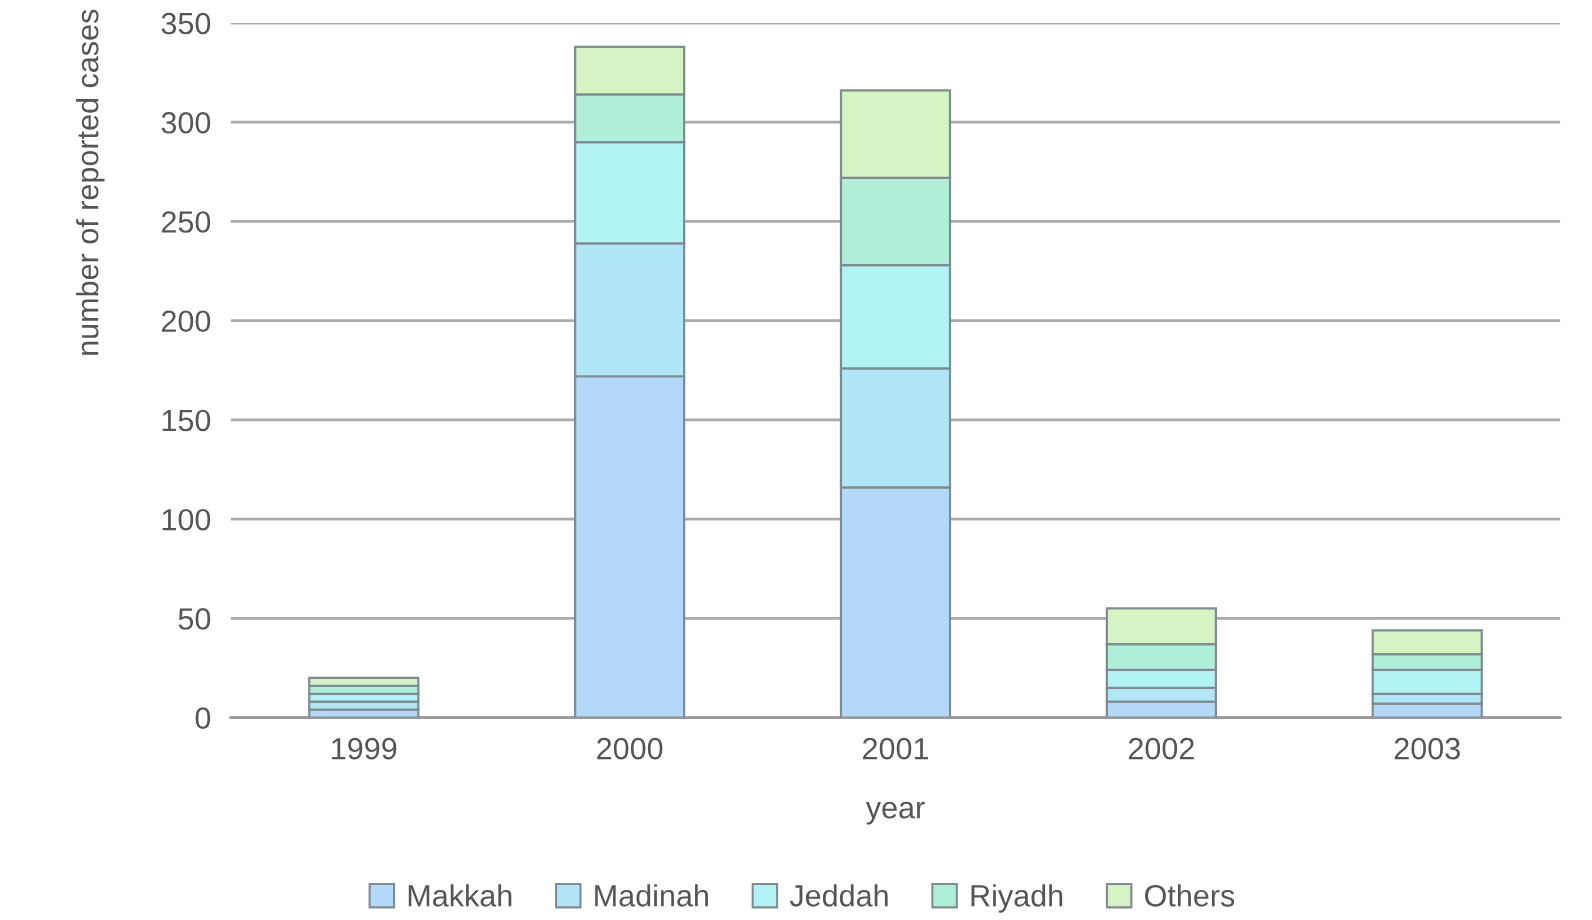 The width and height of the screenshot is (1592, 920). Describe the element at coordinates (1427, 748) in the screenshot. I see `x-tick-label: 2003` at that location.